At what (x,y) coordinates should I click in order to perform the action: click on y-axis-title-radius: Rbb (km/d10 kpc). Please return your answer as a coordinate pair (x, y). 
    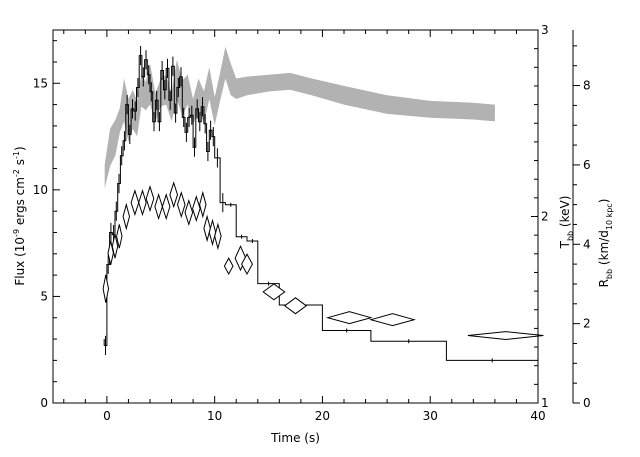
    Looking at the image, I should click on (605, 243).